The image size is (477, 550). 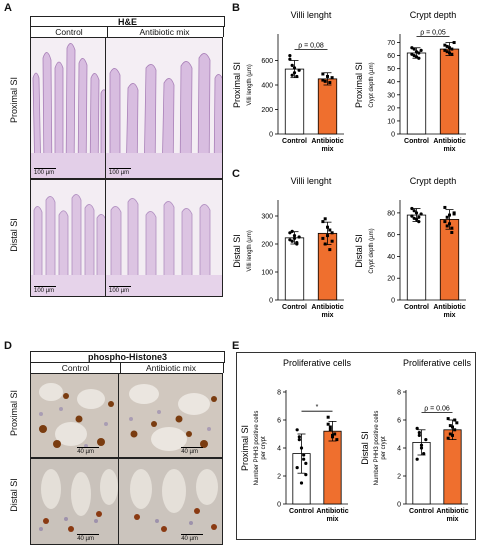 I want to click on y-tick-label: 70, so click(x=391, y=43).